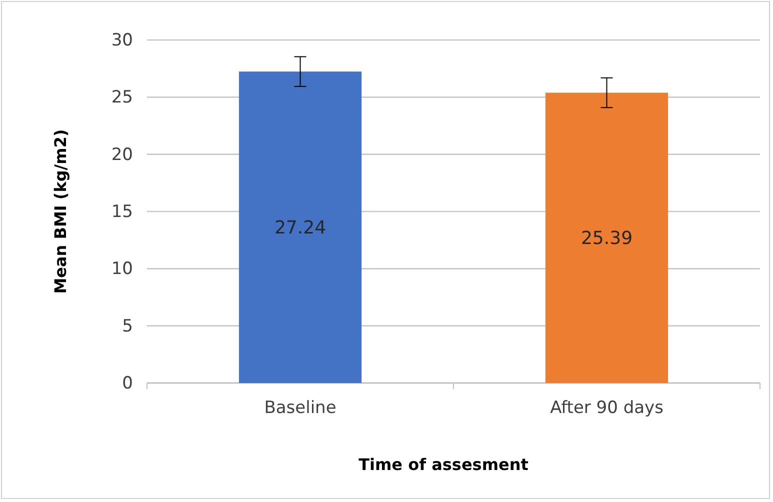  What do you see at coordinates (127, 326) in the screenshot?
I see `y-tick-label: 5` at bounding box center [127, 326].